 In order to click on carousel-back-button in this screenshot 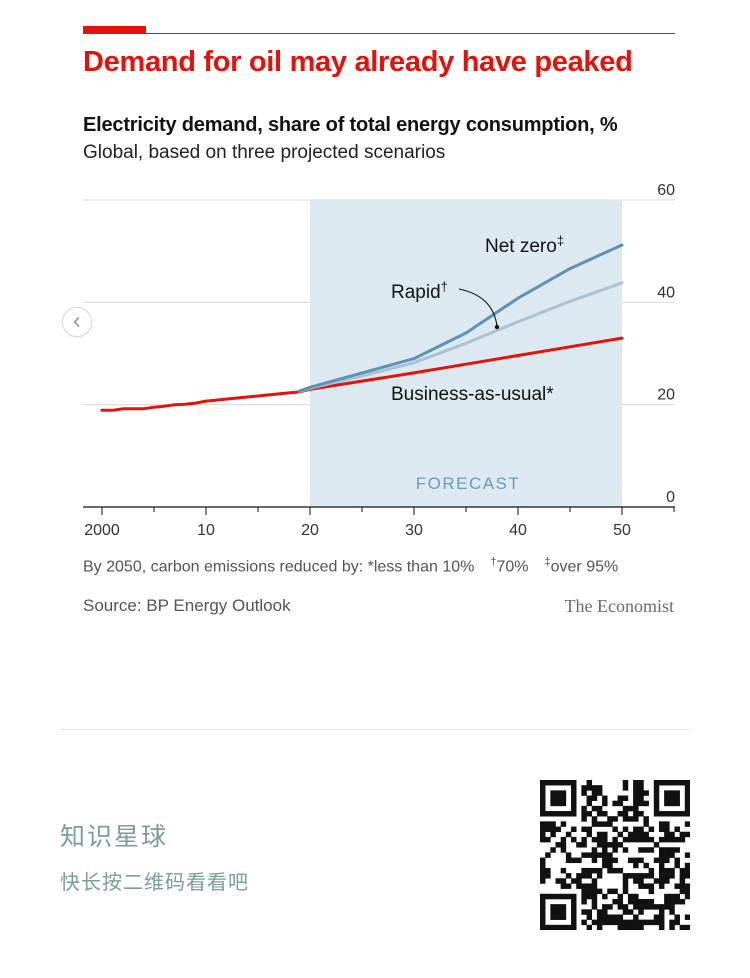, I will do `click(77, 322)`.